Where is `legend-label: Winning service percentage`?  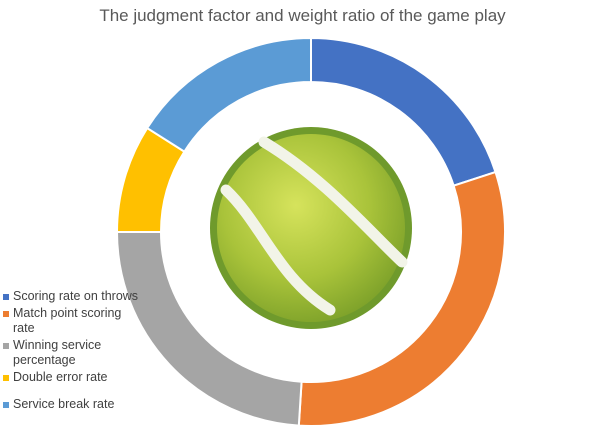
legend-label: Winning service percentage is located at coordinates (57, 352).